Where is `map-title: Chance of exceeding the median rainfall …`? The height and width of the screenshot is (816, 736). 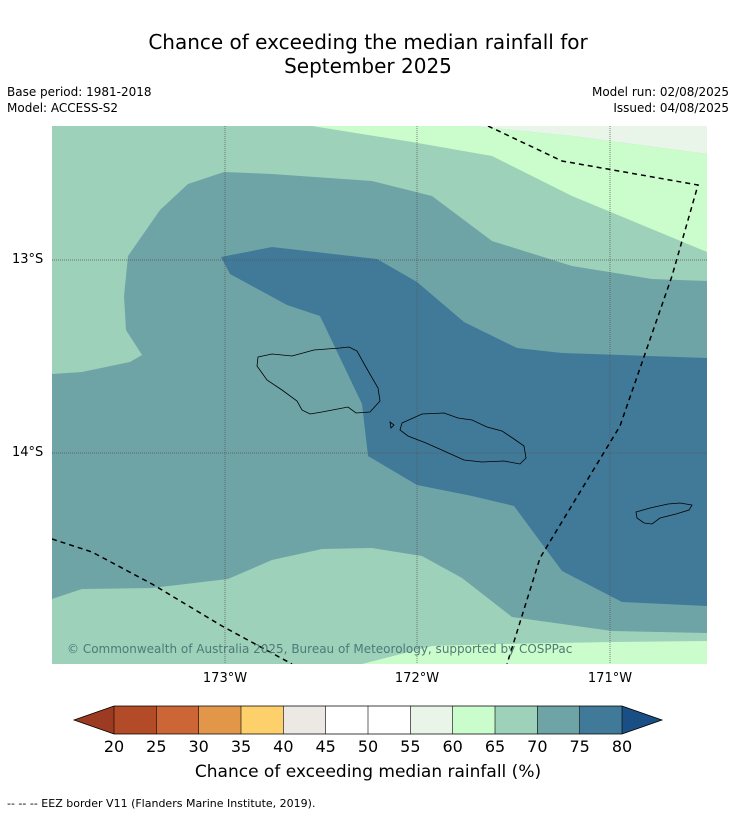 map-title: Chance of exceeding the median rainfall … is located at coordinates (368, 54).